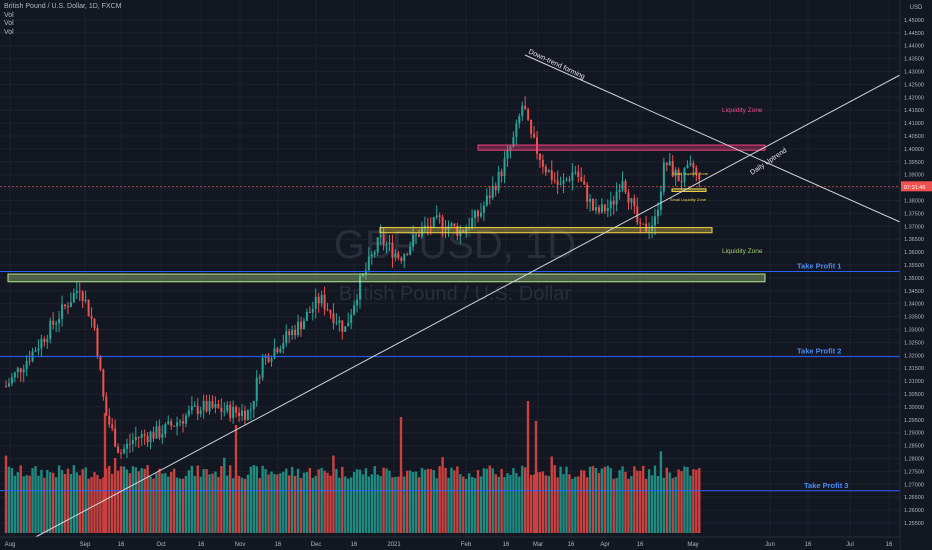 The height and width of the screenshot is (550, 932). I want to click on volume-legend-3: Vol, so click(9, 32).